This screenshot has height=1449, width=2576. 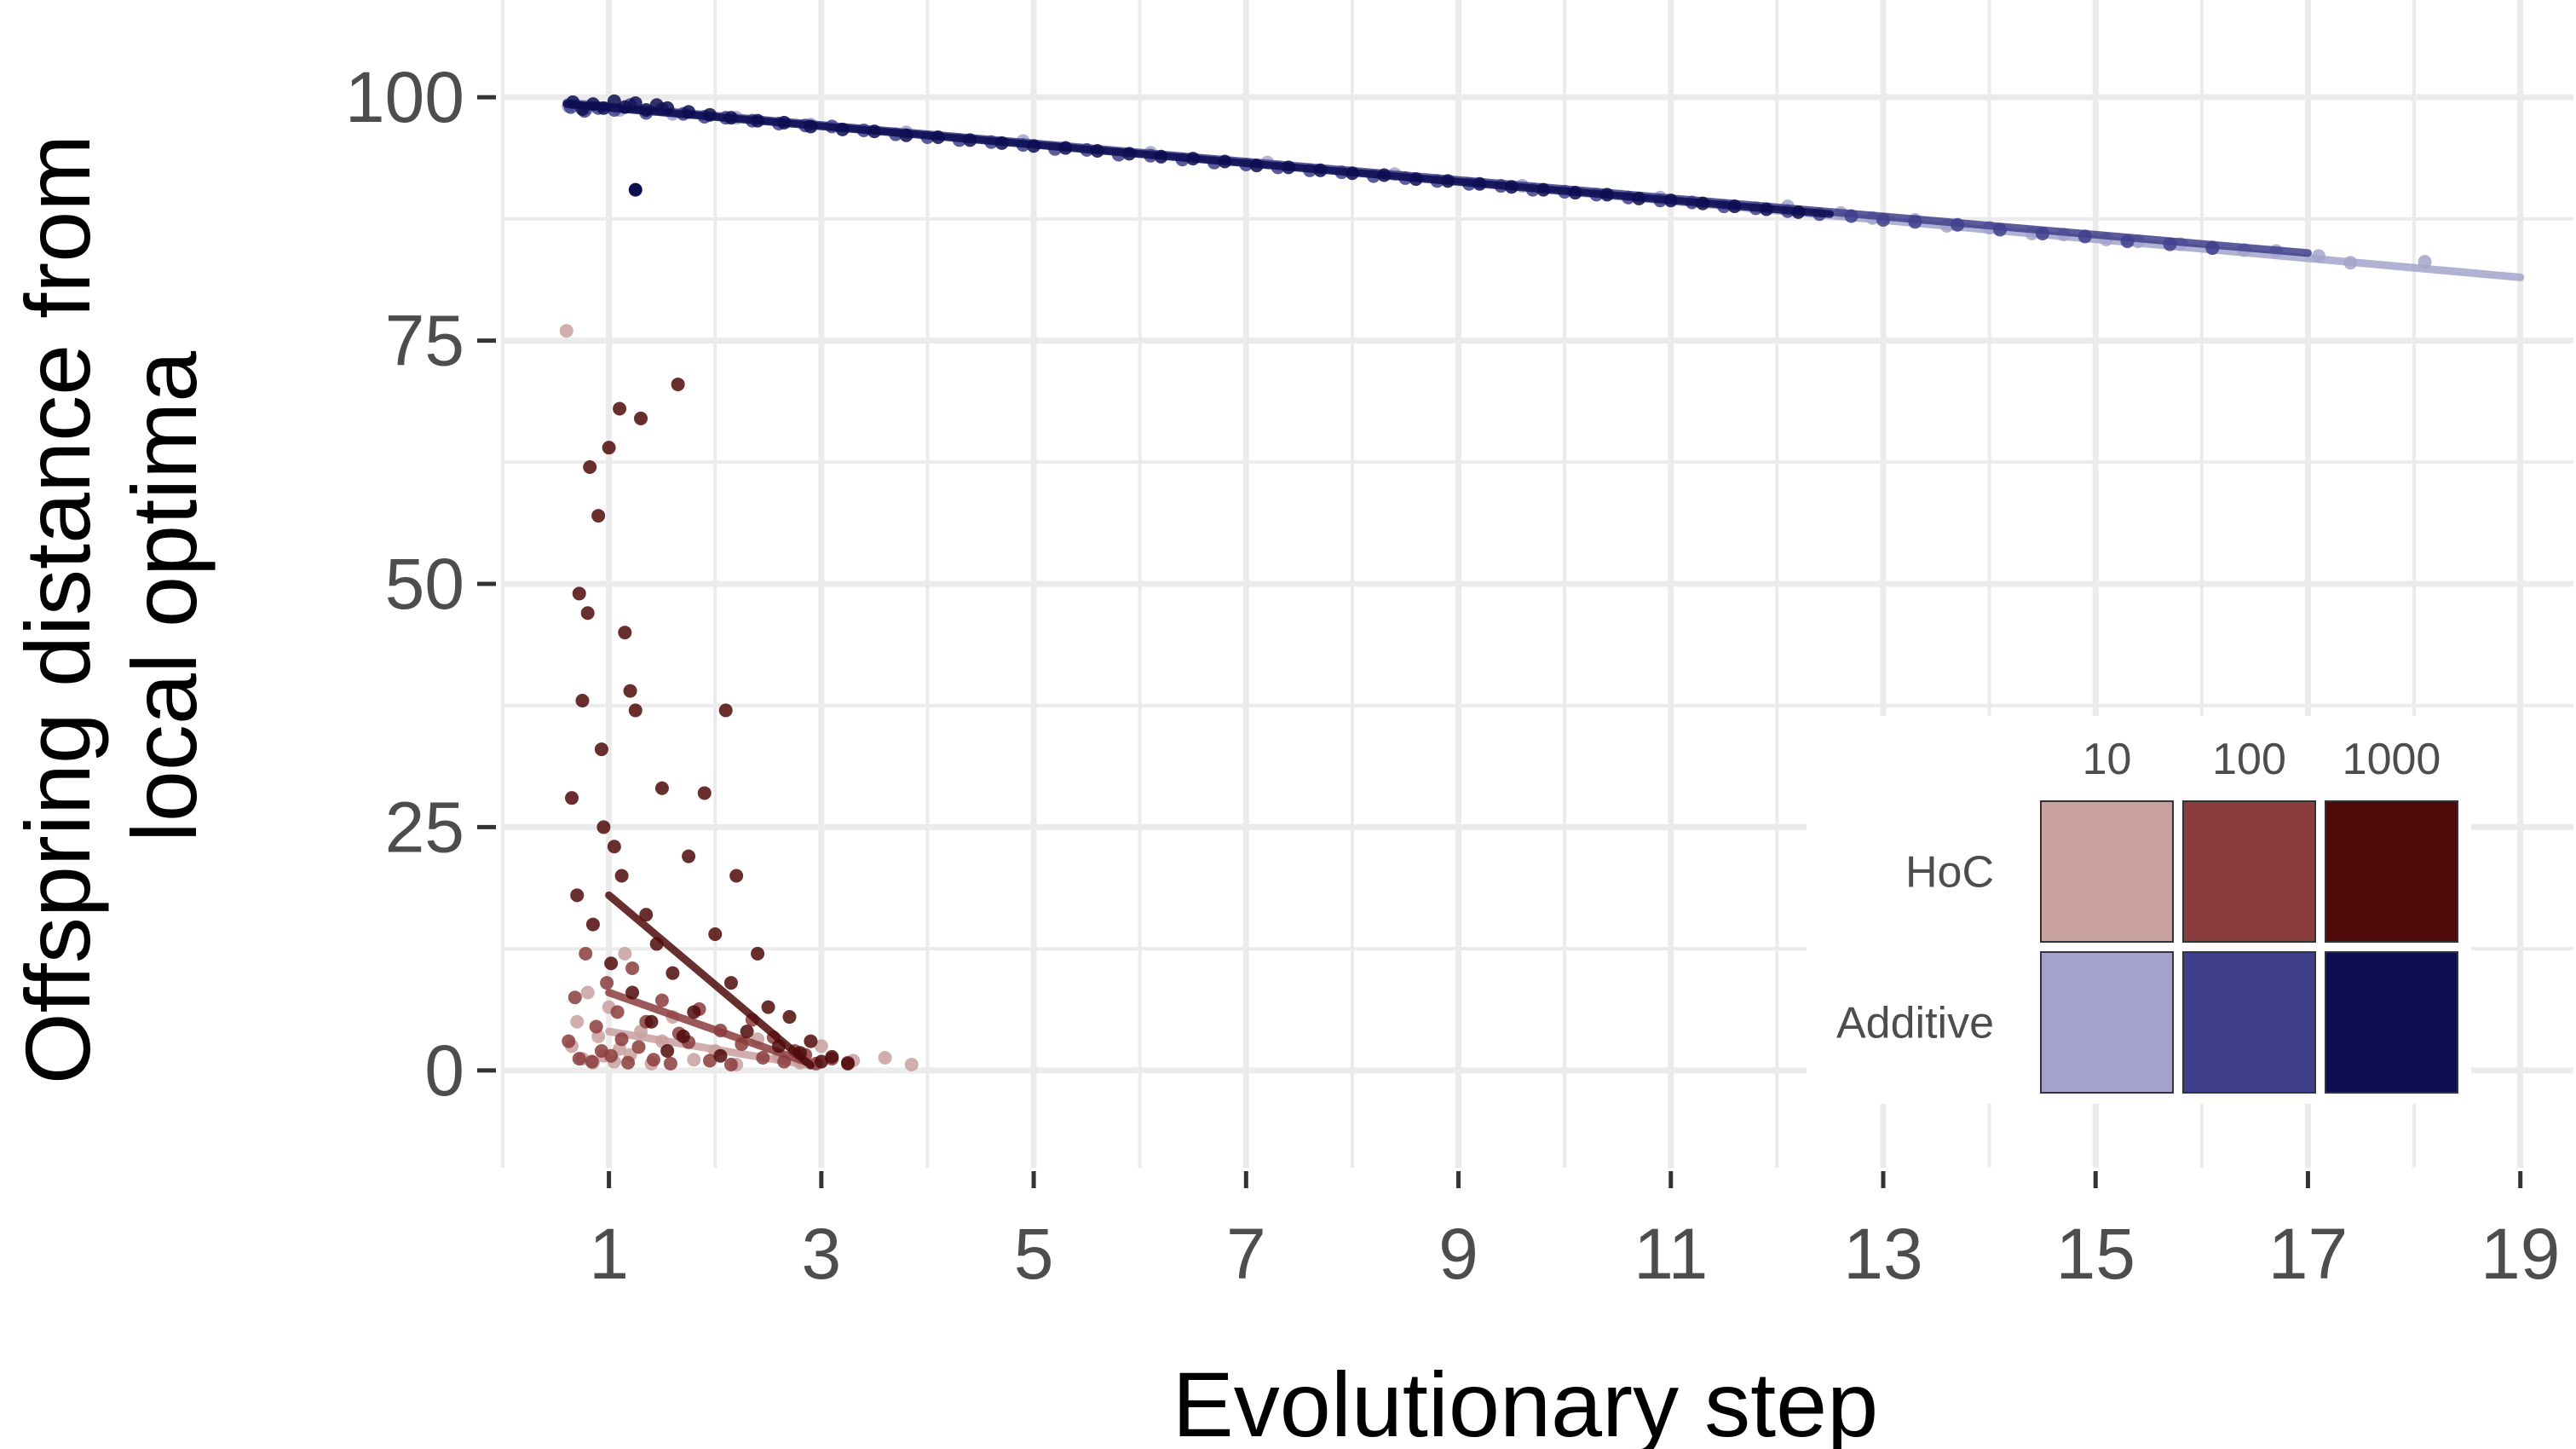 I want to click on x-tick-label: 13, so click(x=1882, y=1254).